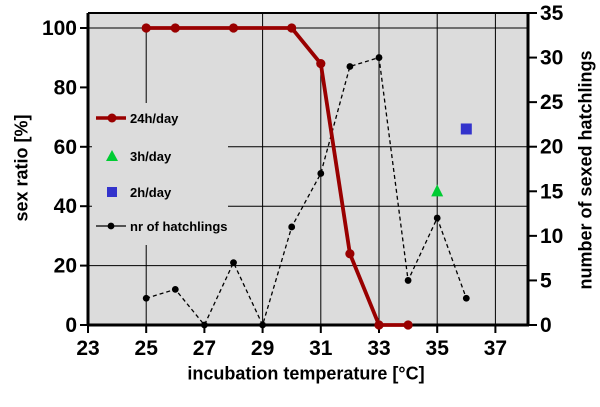 The height and width of the screenshot is (407, 600). Describe the element at coordinates (546, 325) in the screenshot. I see `y-right-tick-label: 0` at that location.